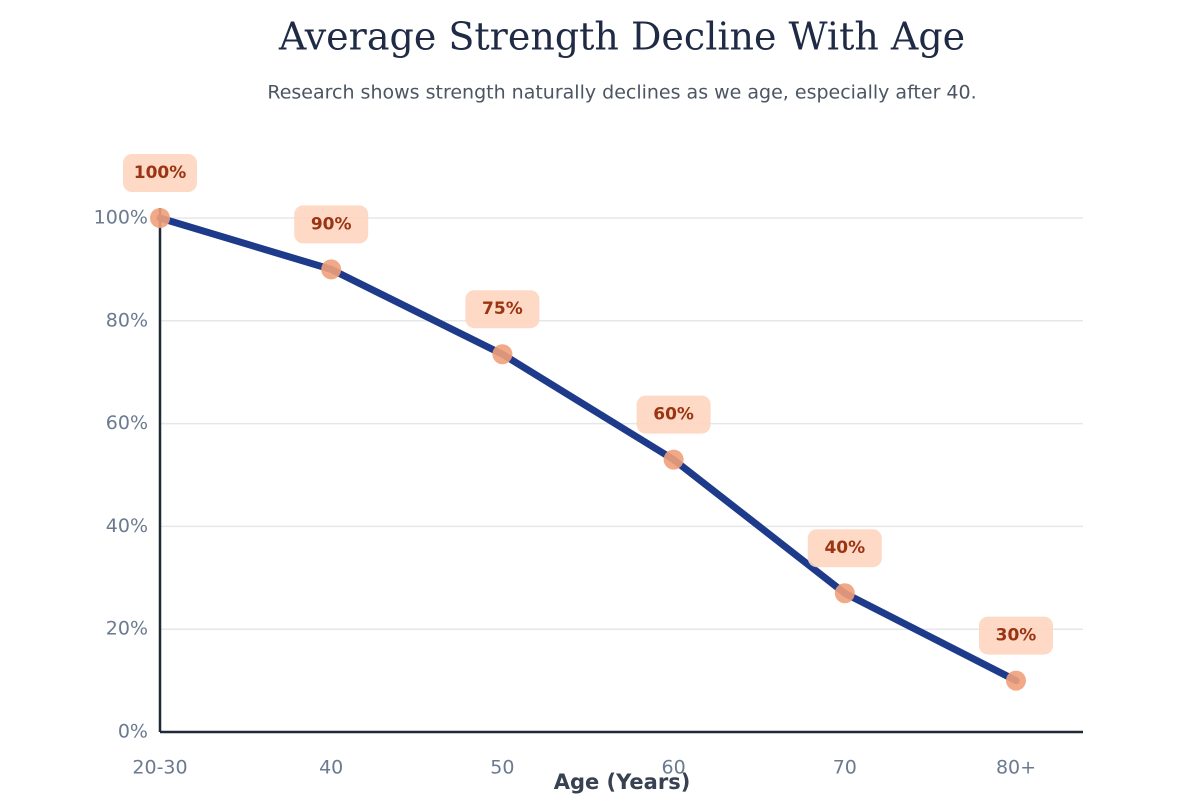  I want to click on y-tick-label: 80%, so click(127, 320).